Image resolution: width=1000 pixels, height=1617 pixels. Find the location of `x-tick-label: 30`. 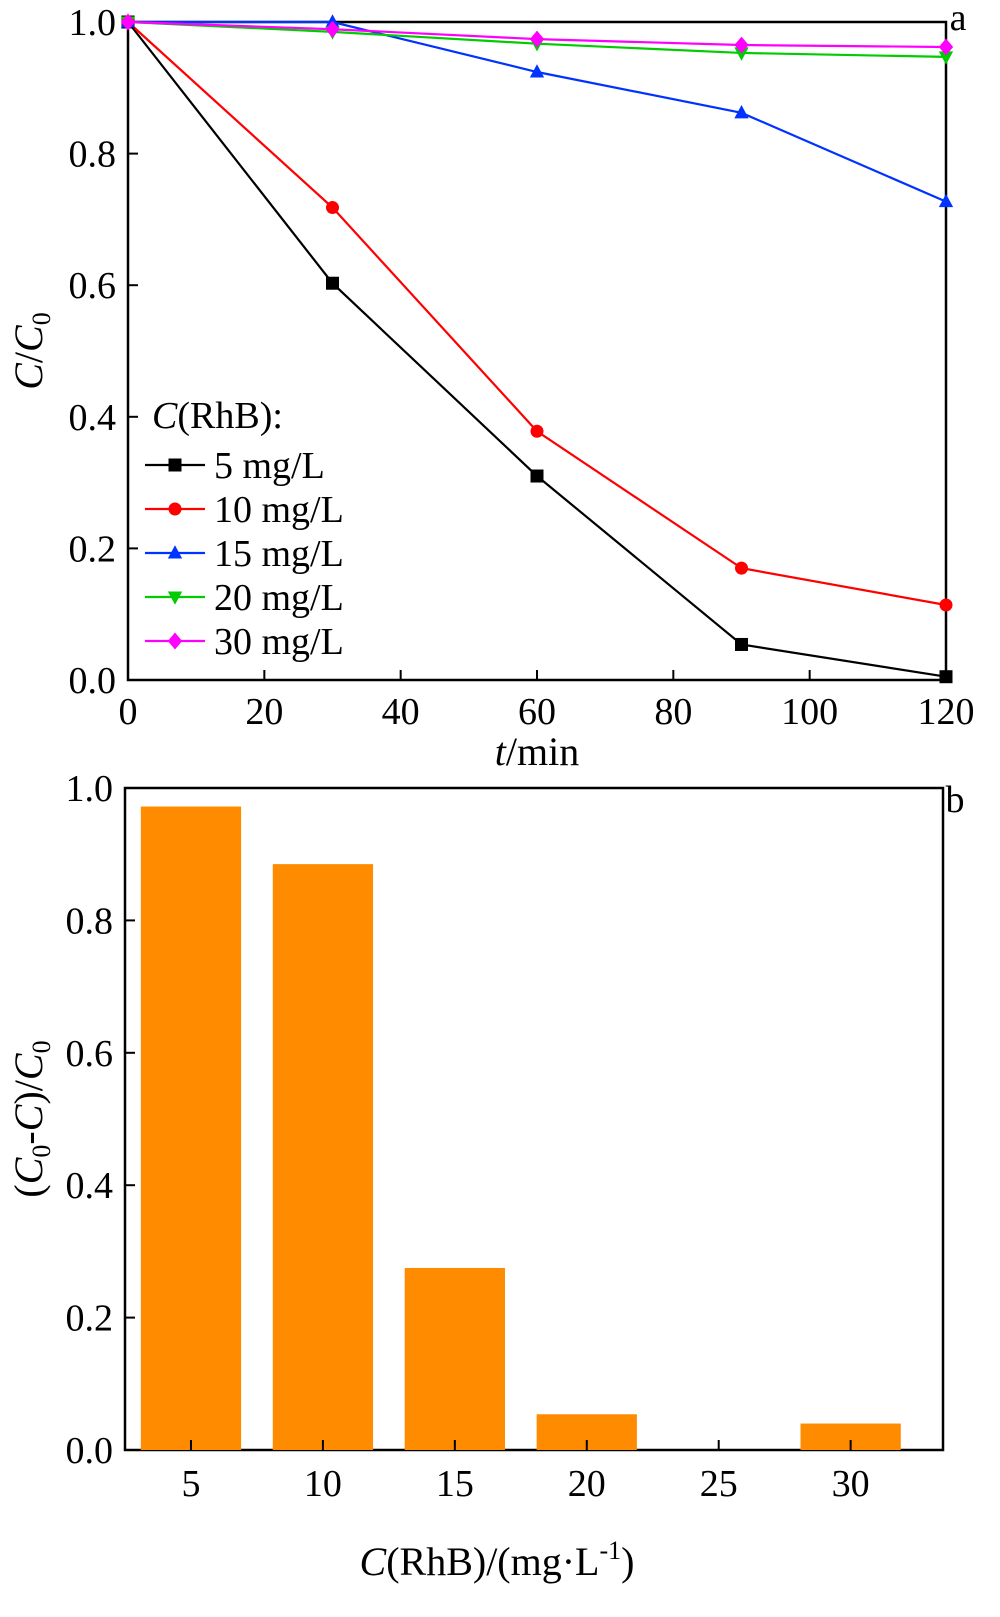

x-tick-label: 30 is located at coordinates (851, 1484).